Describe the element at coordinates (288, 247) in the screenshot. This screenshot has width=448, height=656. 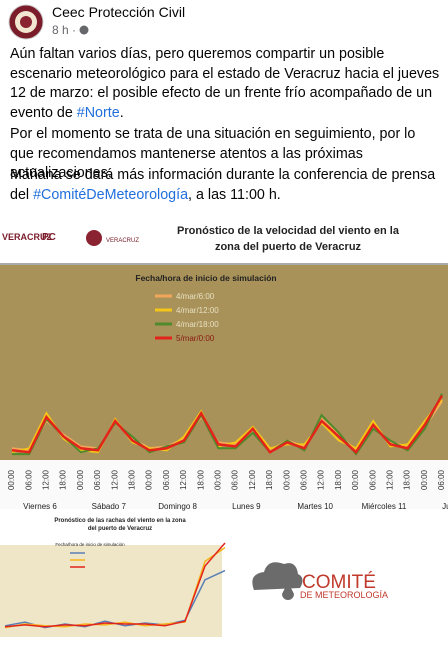
I see `chart-title: zona del puerto de Veracruz` at that location.